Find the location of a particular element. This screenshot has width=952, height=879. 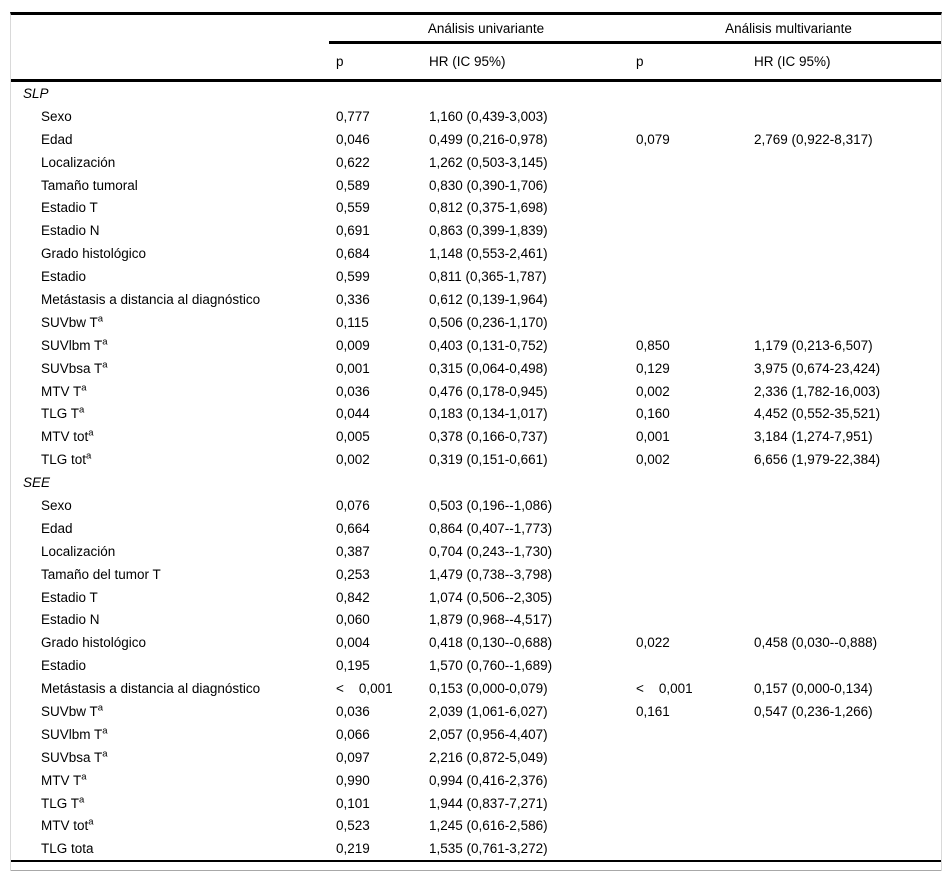

cell-variable: MTV Ta is located at coordinates (64, 391).